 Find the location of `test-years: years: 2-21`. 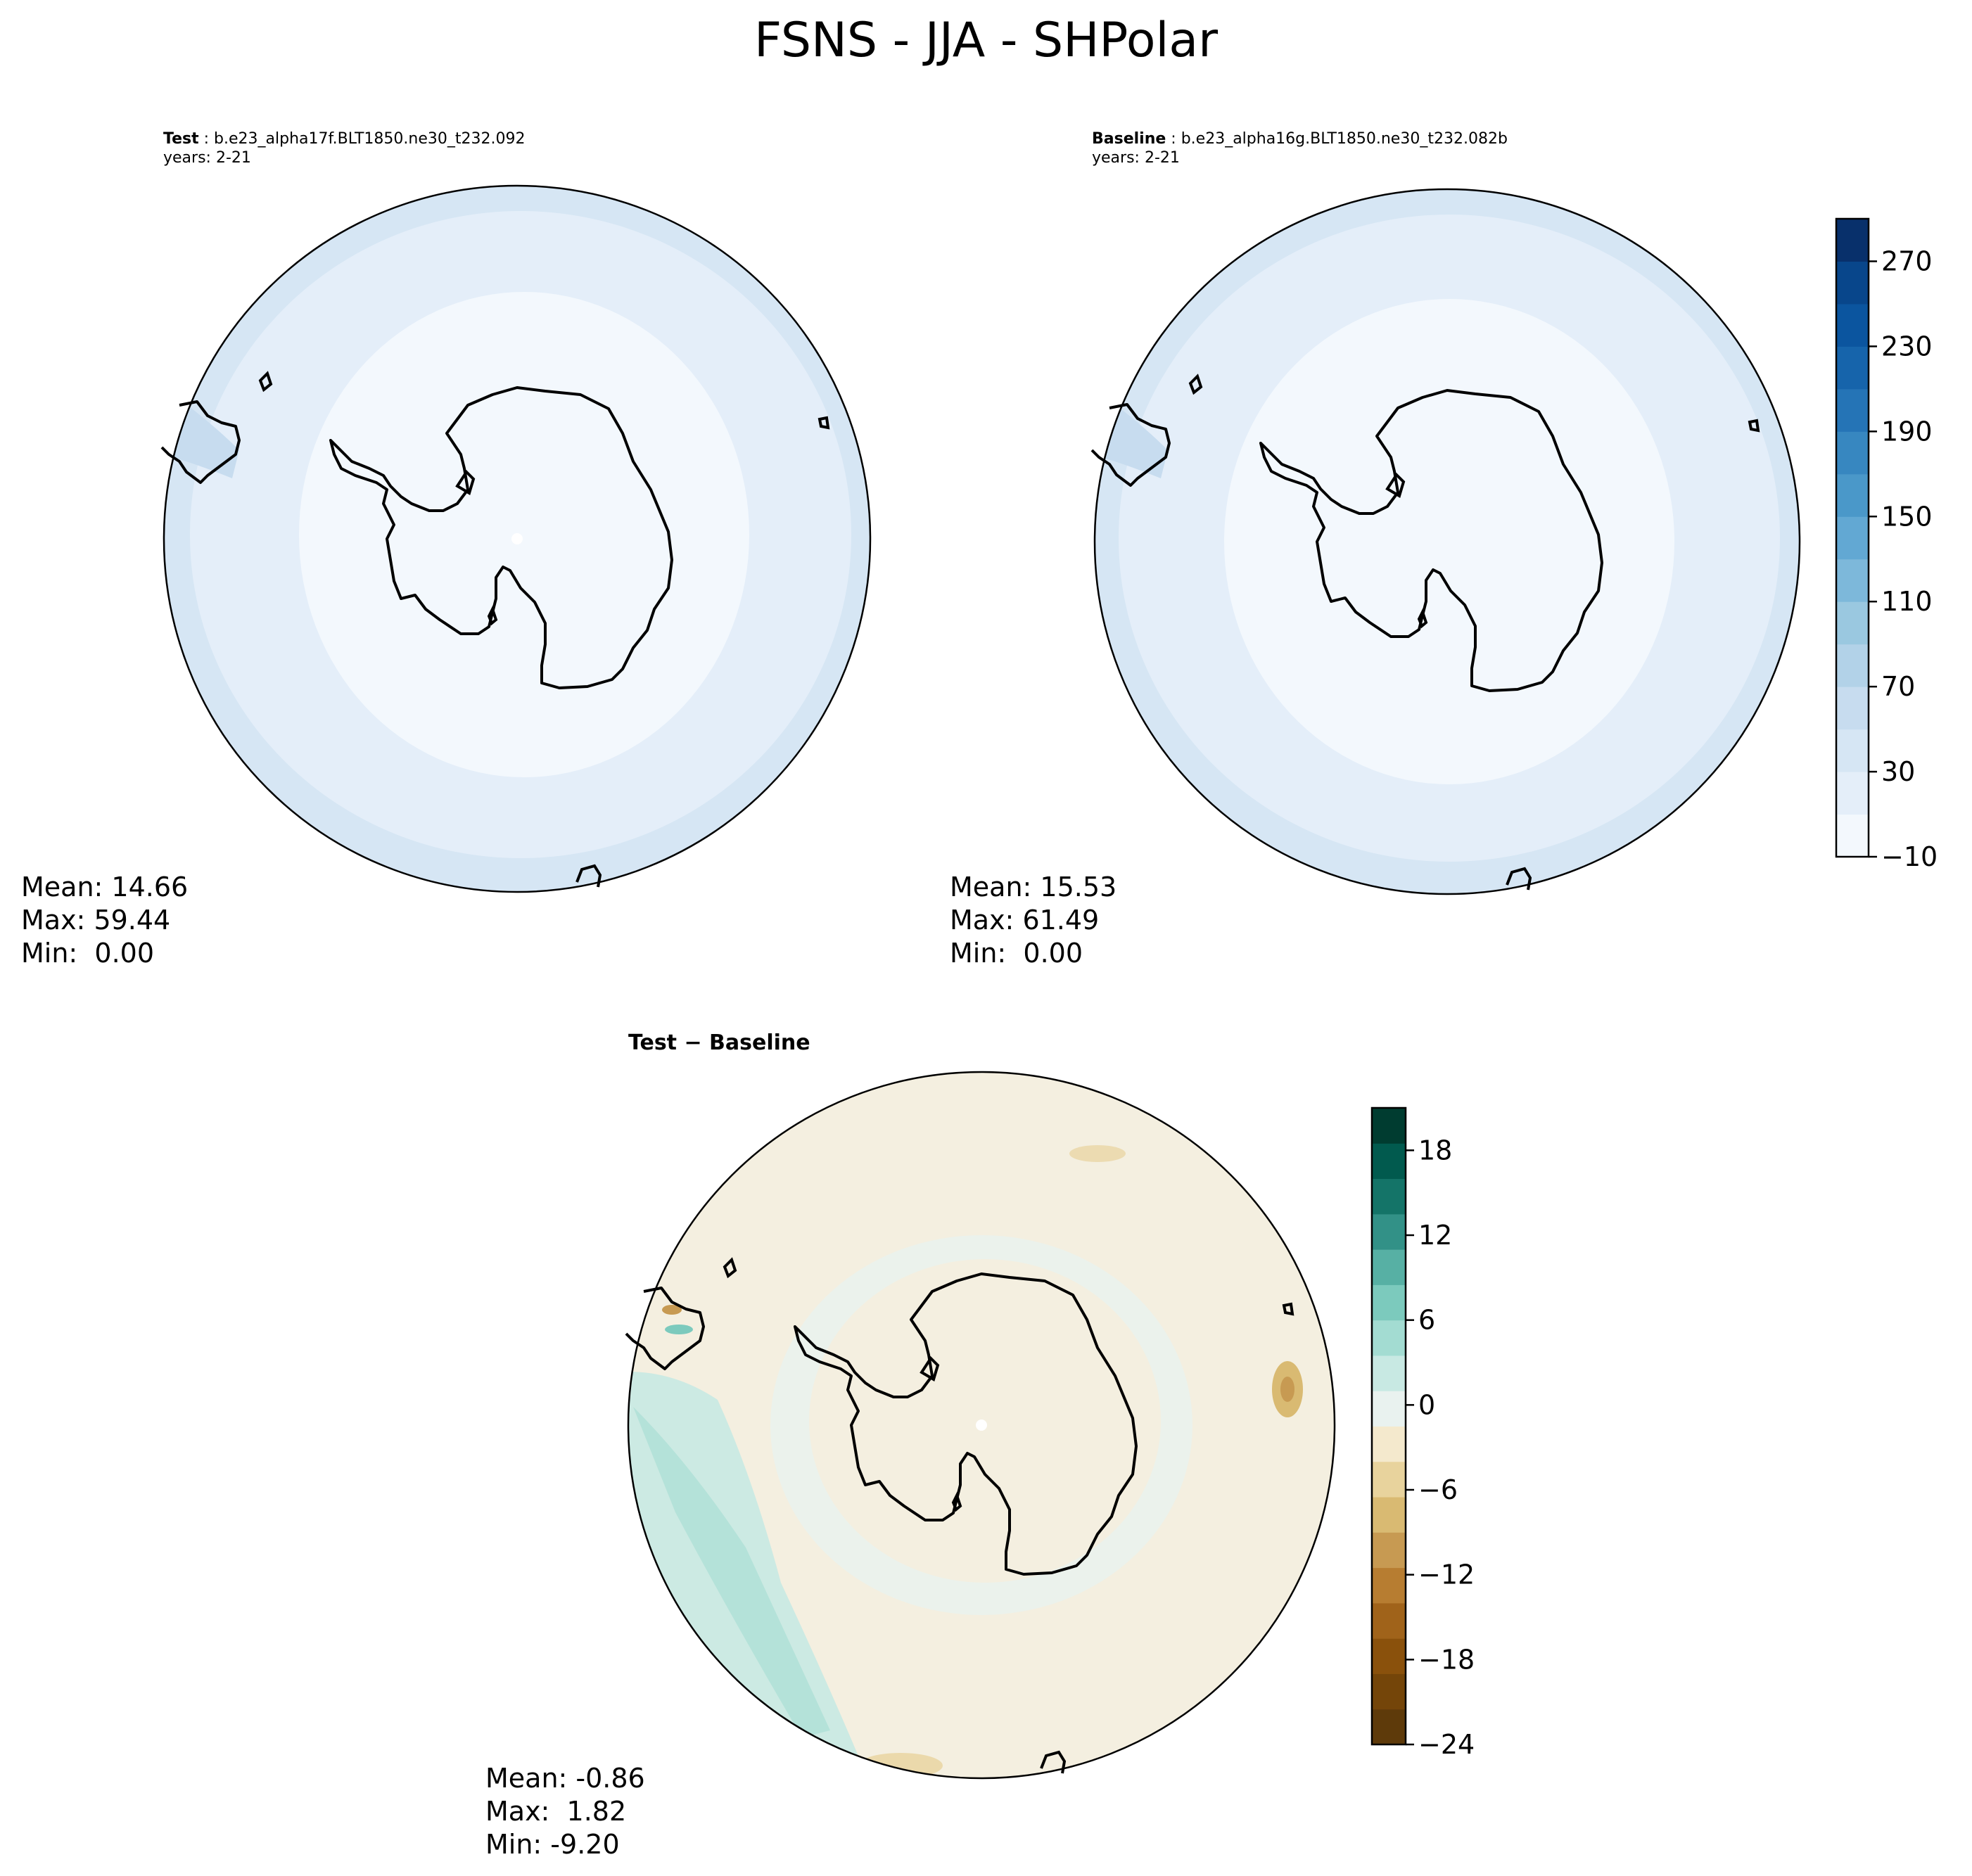

test-years: years: 2-21 is located at coordinates (207, 158).